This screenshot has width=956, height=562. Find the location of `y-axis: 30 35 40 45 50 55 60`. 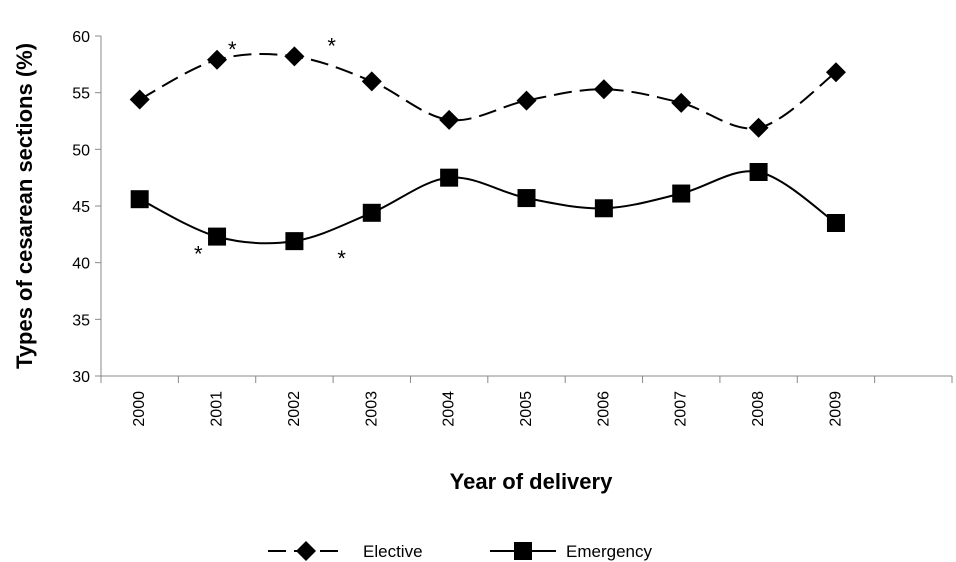

y-axis: 30 35 40 45 50 55 60 is located at coordinates (87, 207).